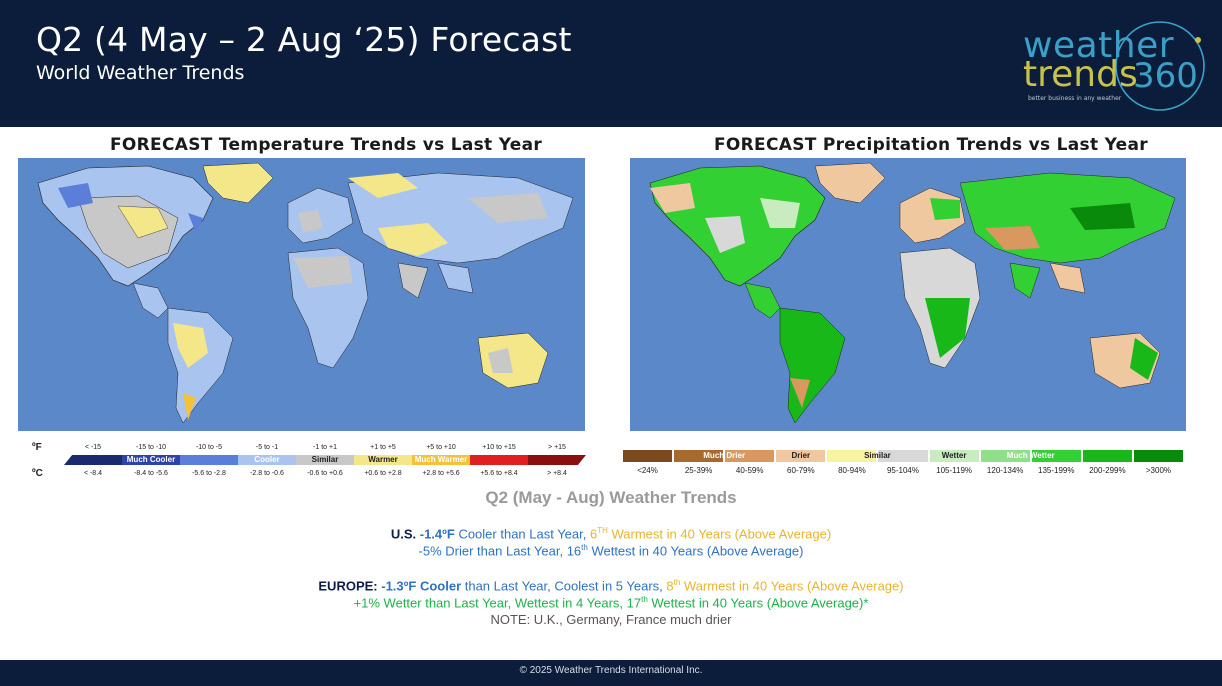 This screenshot has width=1222, height=686. I want to click on temperature-legend-category: Similar, so click(325, 459).